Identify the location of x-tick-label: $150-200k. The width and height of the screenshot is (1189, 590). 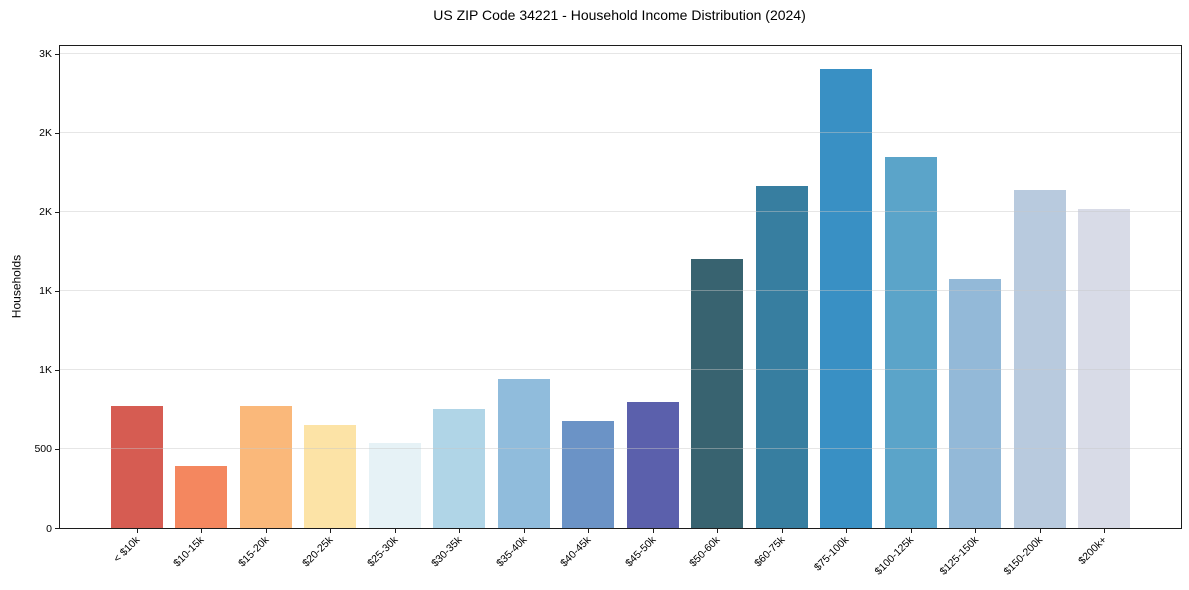
(1023, 556).